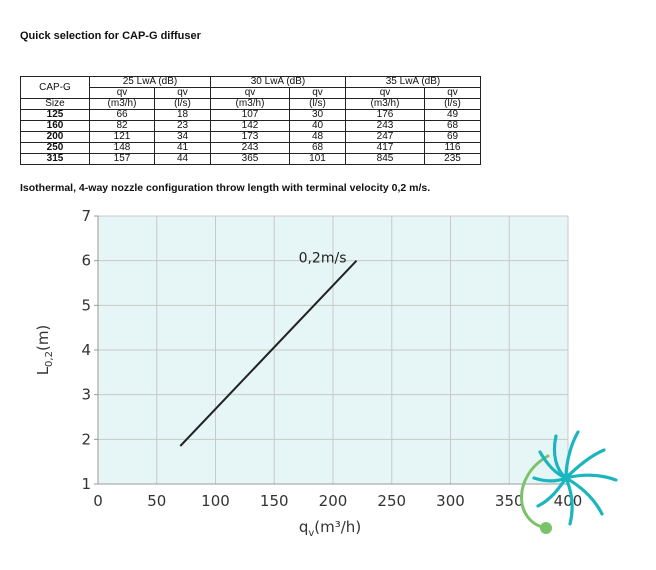  Describe the element at coordinates (86, 439) in the screenshot. I see `y-tick-label: 2` at that location.